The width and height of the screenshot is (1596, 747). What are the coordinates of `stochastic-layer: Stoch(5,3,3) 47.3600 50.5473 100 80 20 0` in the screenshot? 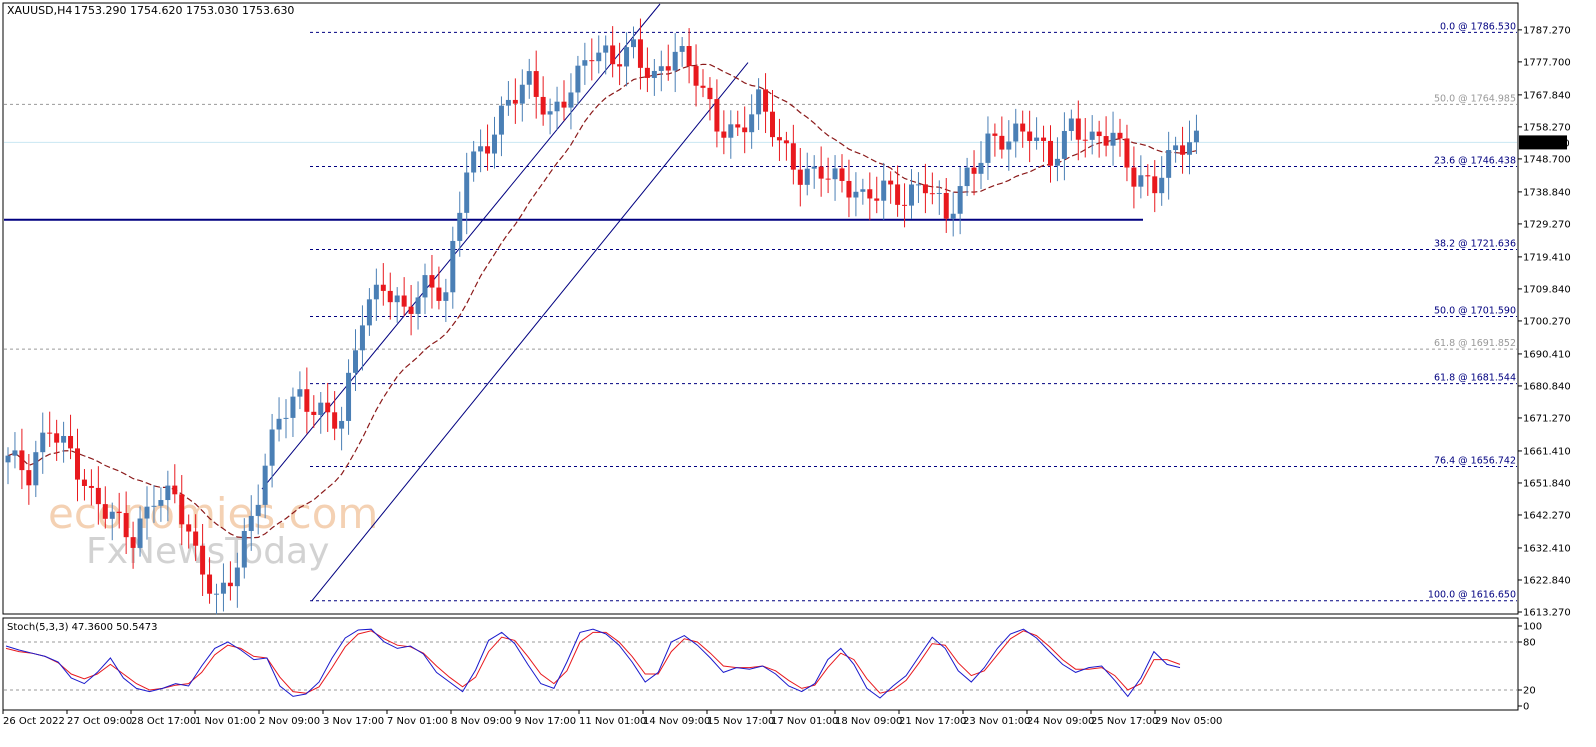 It's located at (773, 667).